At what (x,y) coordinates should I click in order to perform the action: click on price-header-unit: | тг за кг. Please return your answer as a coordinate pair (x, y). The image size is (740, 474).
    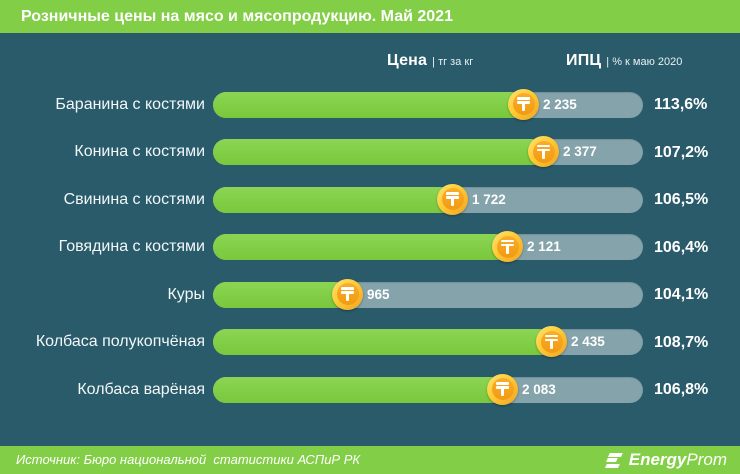
    Looking at the image, I should click on (453, 62).